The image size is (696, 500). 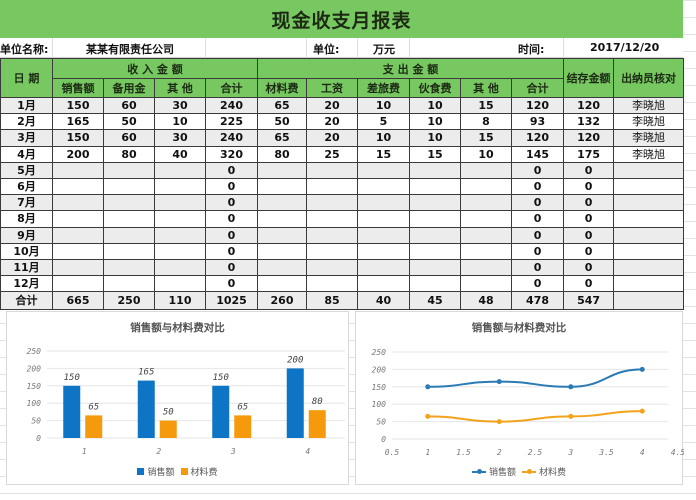 I want to click on cell-month: 4月, so click(x=26, y=154).